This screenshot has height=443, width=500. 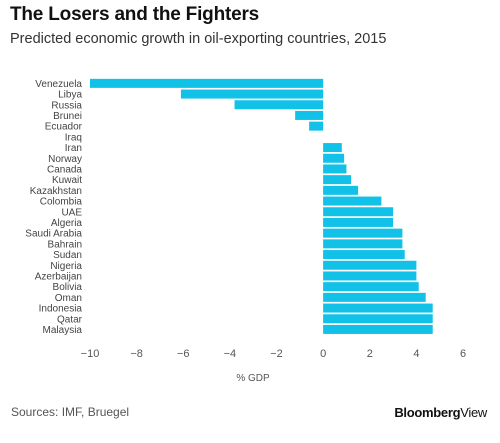 What do you see at coordinates (66, 266) in the screenshot?
I see `category-label: Nigeria` at bounding box center [66, 266].